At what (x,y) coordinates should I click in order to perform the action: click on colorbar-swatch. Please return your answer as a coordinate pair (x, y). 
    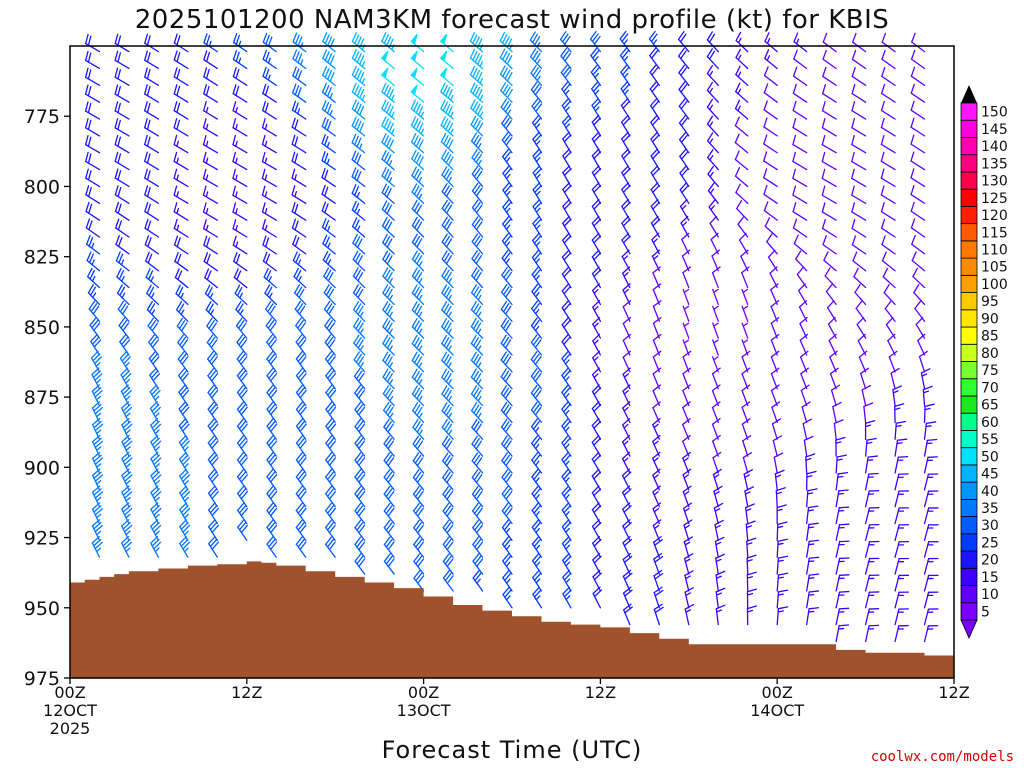
    Looking at the image, I should click on (969, 594).